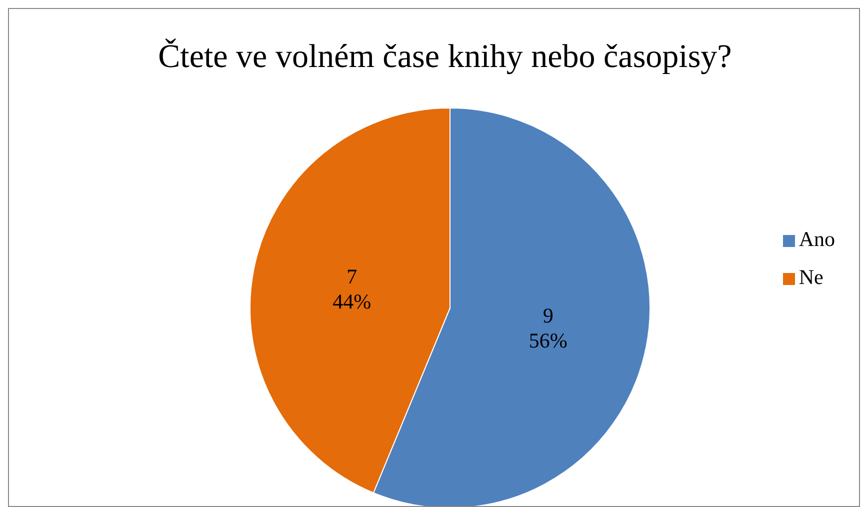 This screenshot has height=507, width=868. I want to click on legend-label: Ano, so click(816, 238).